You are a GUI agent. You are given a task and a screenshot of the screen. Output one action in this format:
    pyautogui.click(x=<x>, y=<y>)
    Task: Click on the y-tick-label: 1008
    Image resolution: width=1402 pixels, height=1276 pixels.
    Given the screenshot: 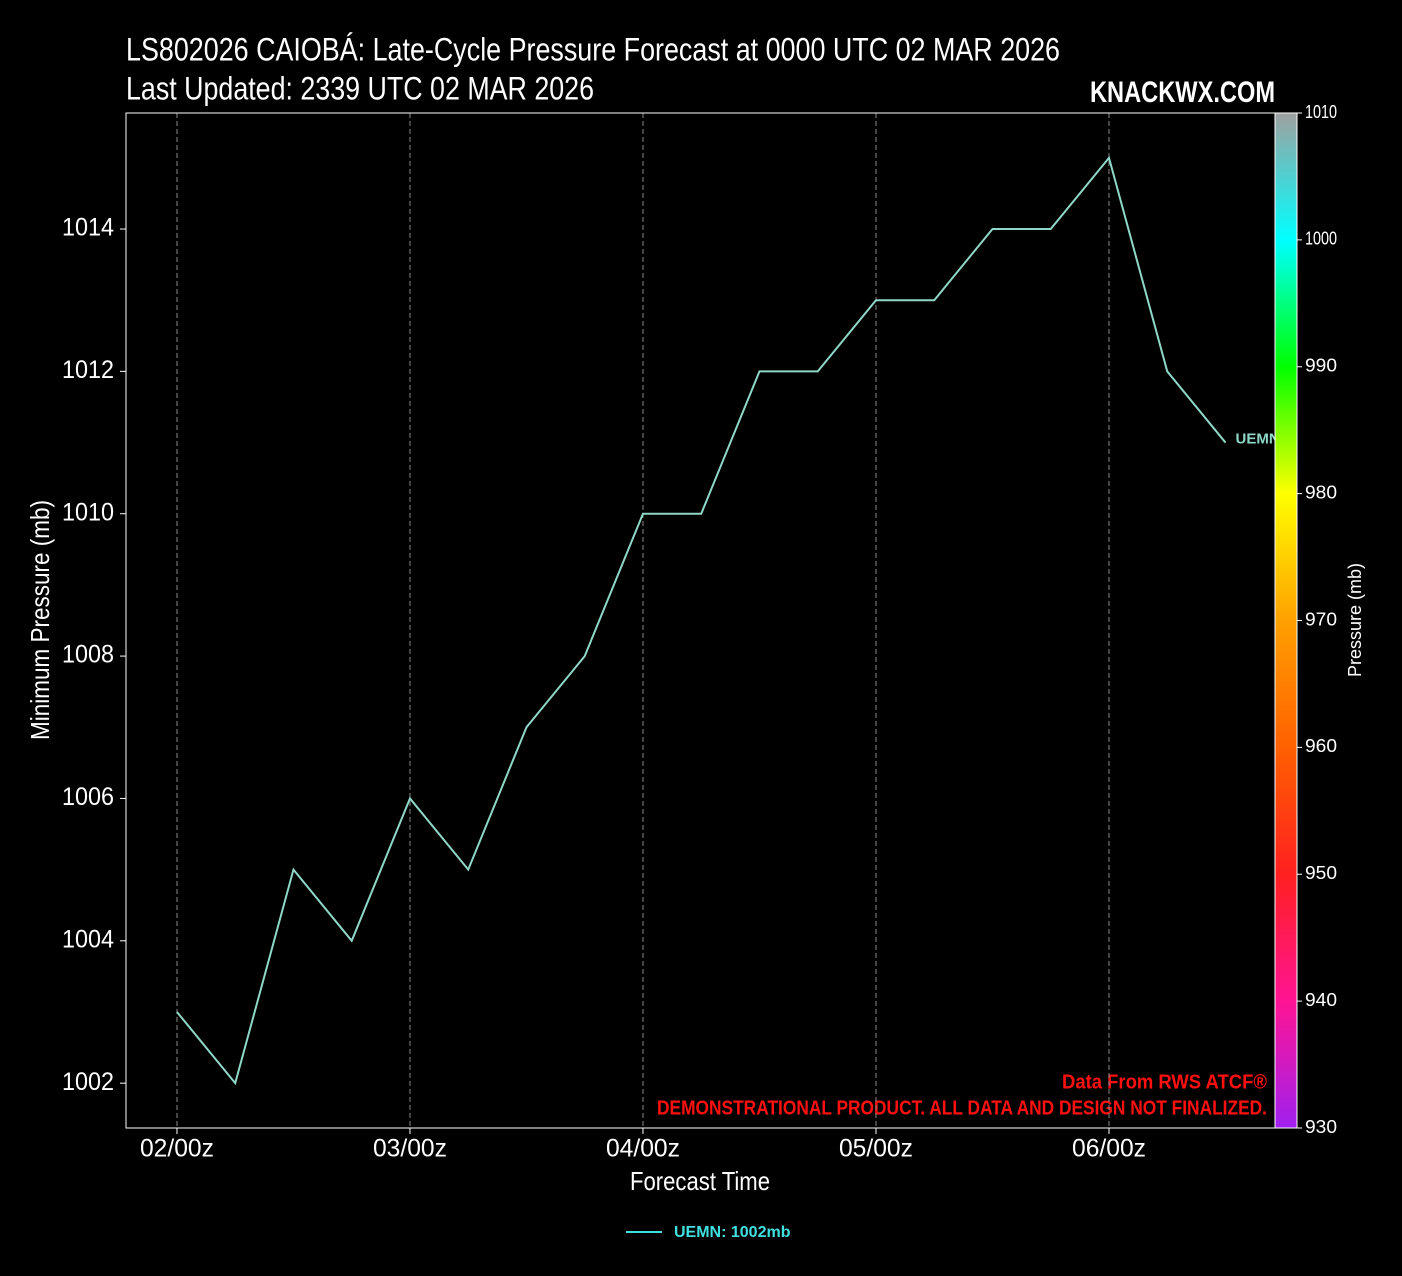 What is the action you would take?
    pyautogui.click(x=88, y=655)
    